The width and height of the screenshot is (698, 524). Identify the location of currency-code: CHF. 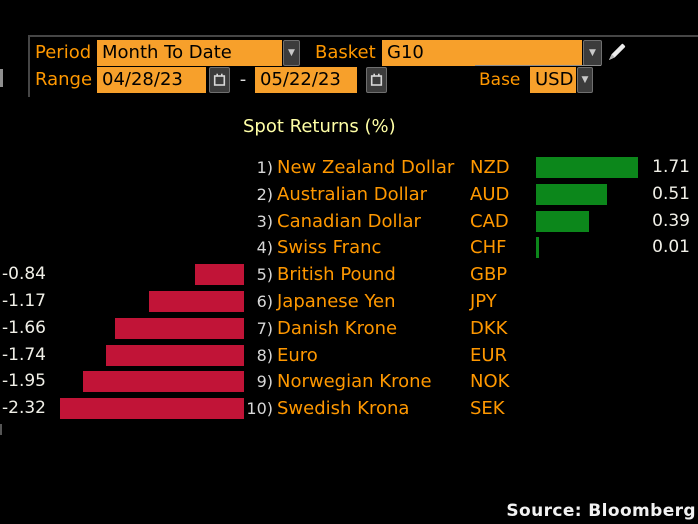
(488, 248).